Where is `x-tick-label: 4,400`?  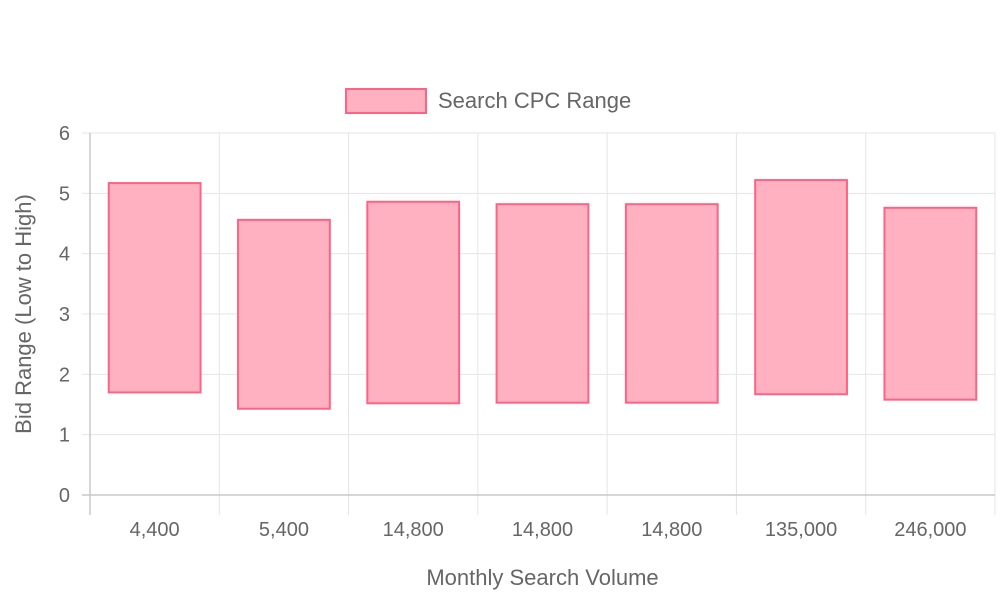
x-tick-label: 4,400 is located at coordinates (155, 530).